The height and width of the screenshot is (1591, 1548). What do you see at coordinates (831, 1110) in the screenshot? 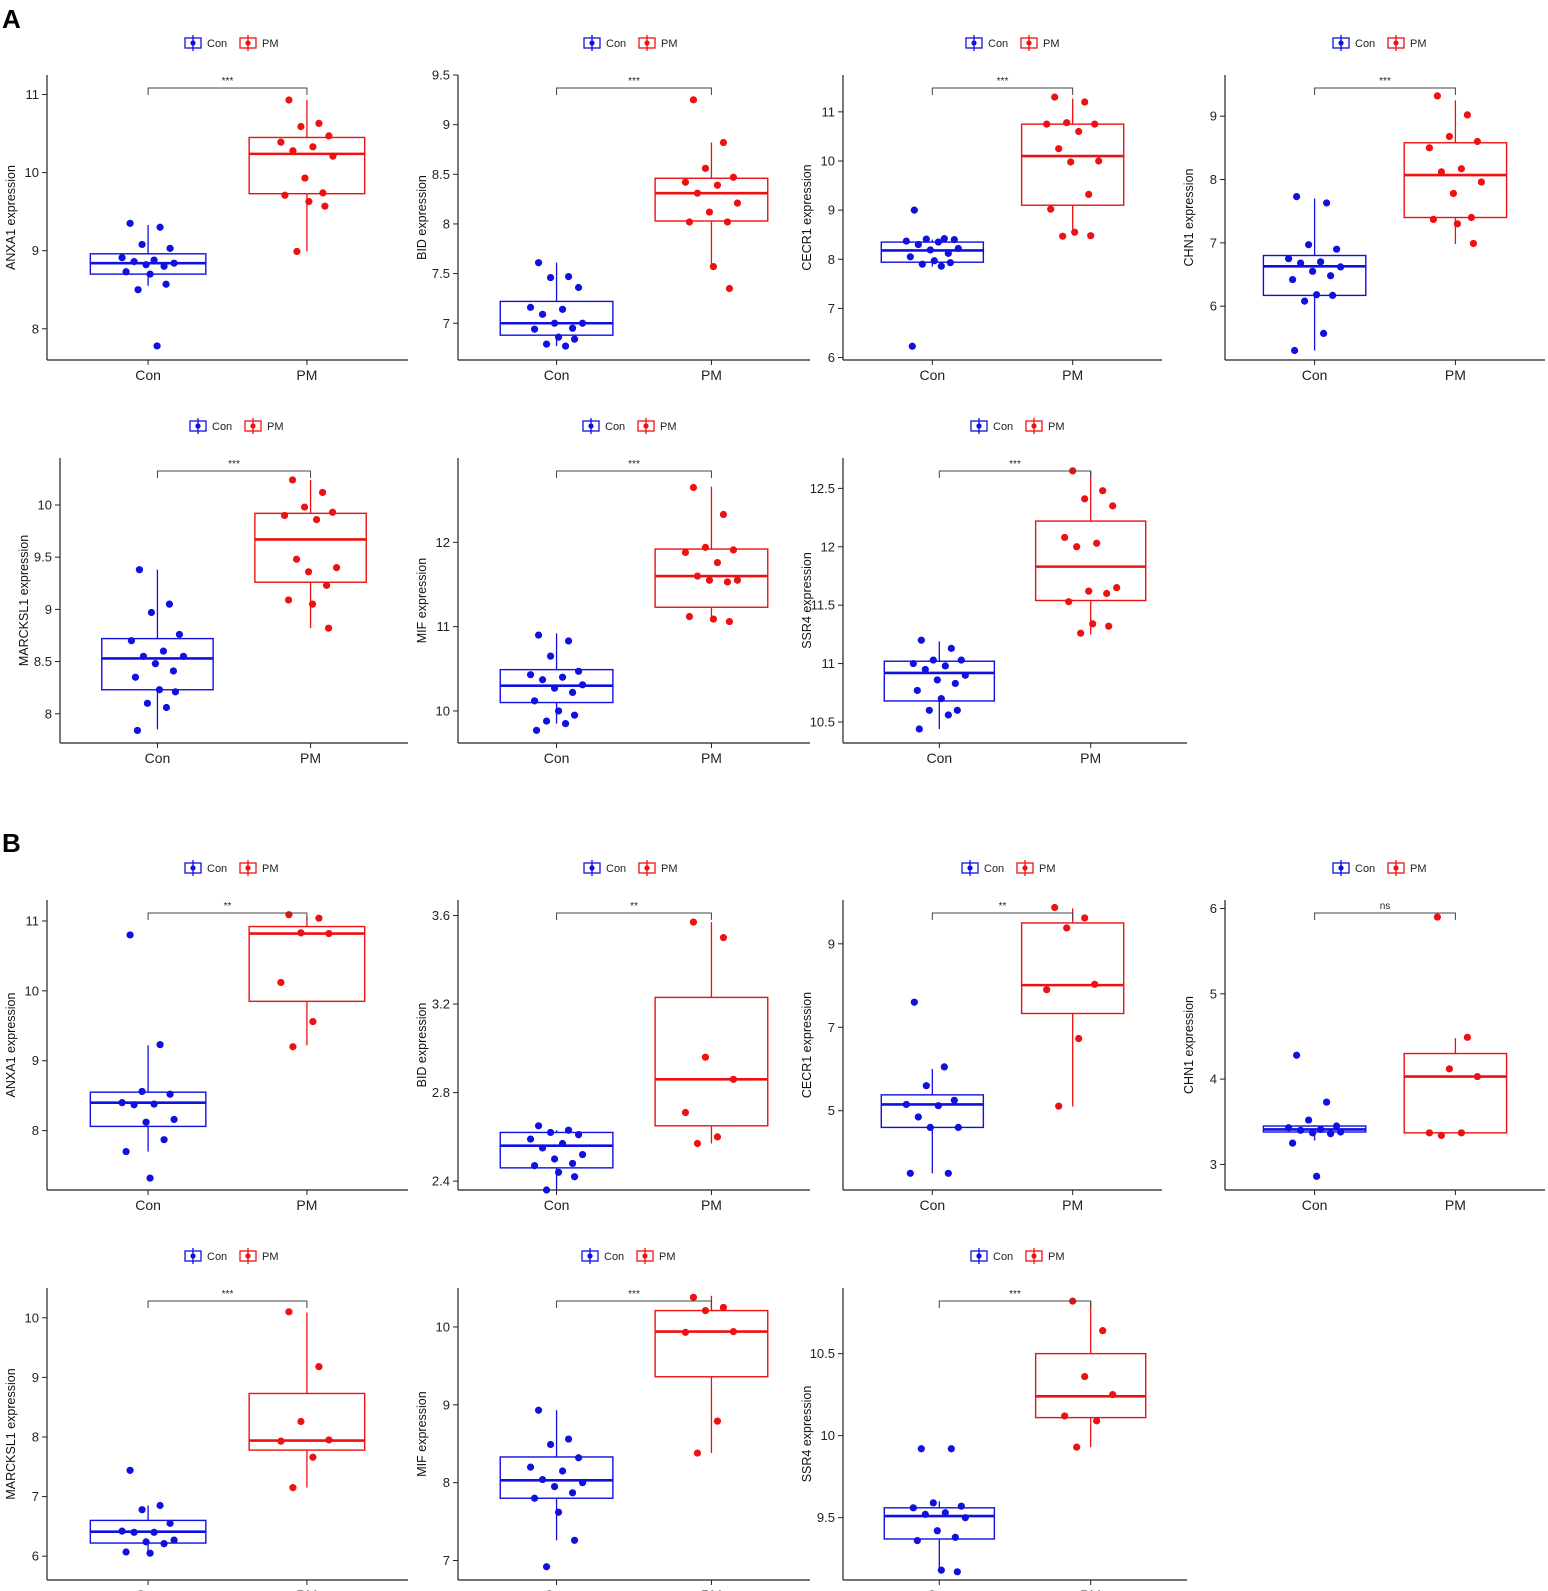
I see `y-tick-label: 5` at bounding box center [831, 1110].